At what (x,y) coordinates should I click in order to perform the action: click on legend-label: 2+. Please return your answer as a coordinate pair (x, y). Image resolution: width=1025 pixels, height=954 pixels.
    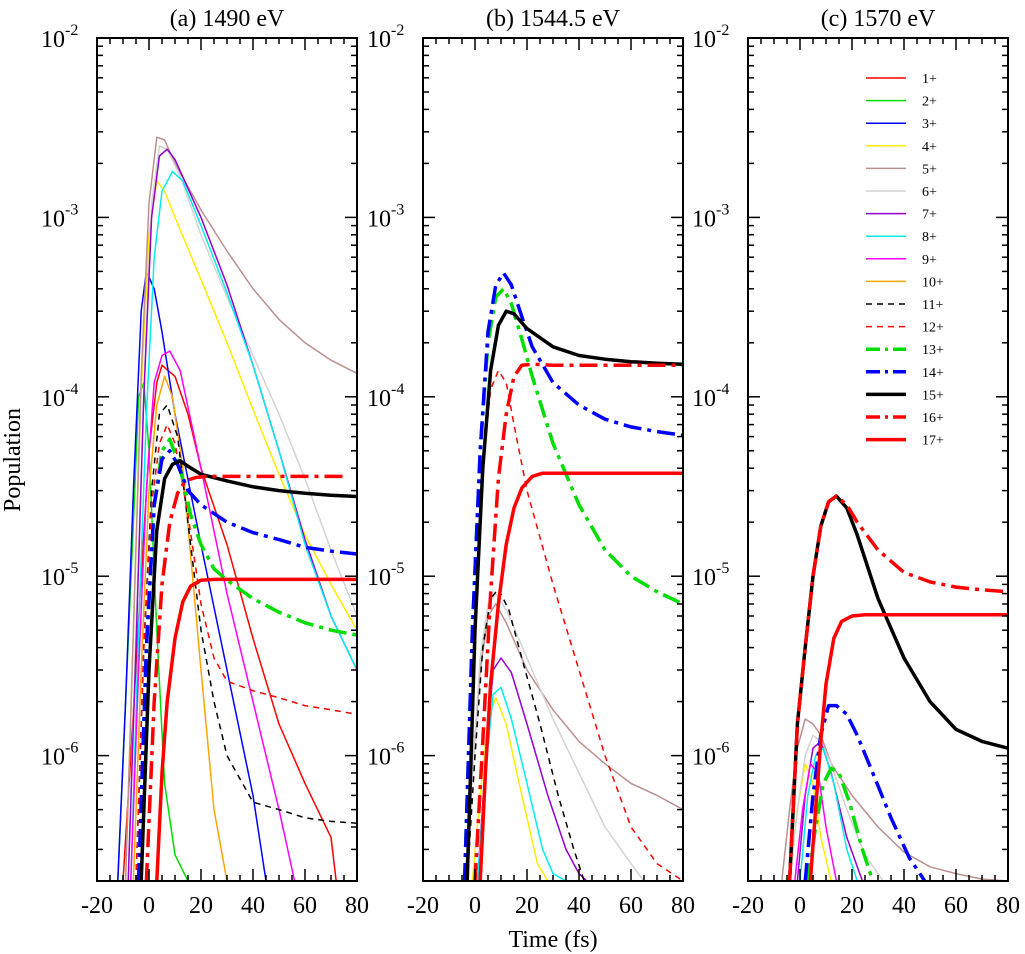
    Looking at the image, I should click on (929, 102).